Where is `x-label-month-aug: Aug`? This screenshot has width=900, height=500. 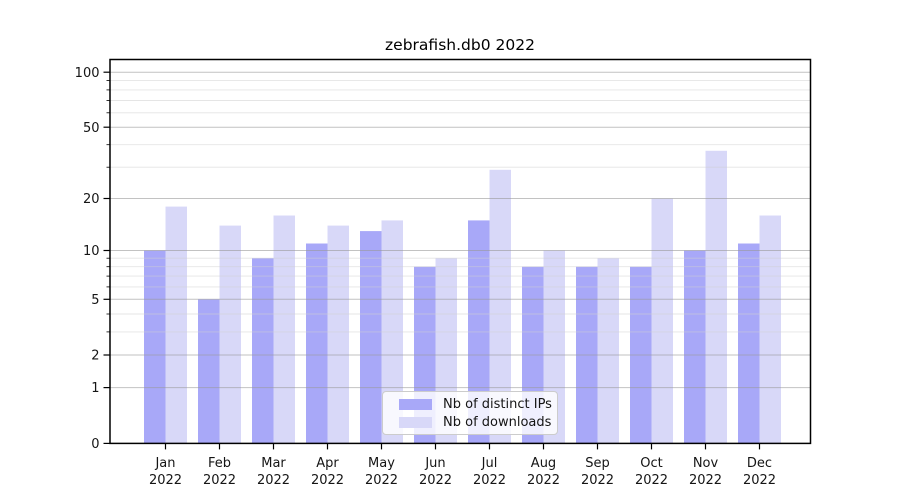 x-label-month-aug: Aug is located at coordinates (543, 463).